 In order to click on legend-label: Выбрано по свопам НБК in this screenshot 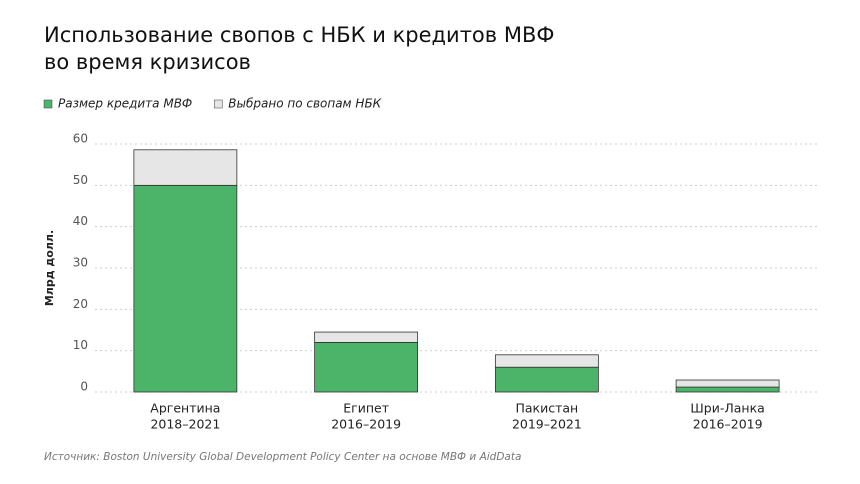, I will do `click(304, 104)`.